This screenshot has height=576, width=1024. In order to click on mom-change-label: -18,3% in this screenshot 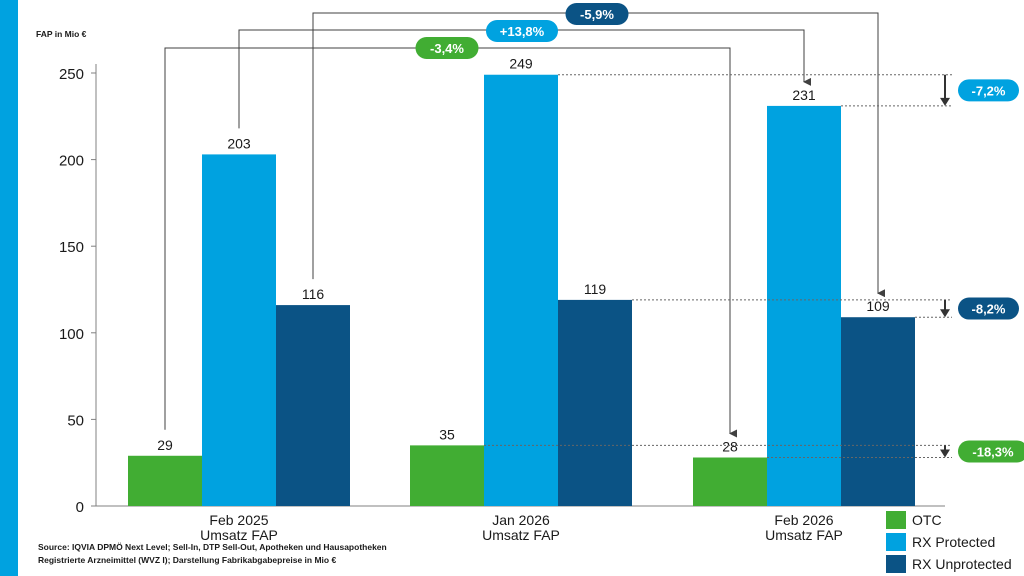, I will do `click(993, 451)`.